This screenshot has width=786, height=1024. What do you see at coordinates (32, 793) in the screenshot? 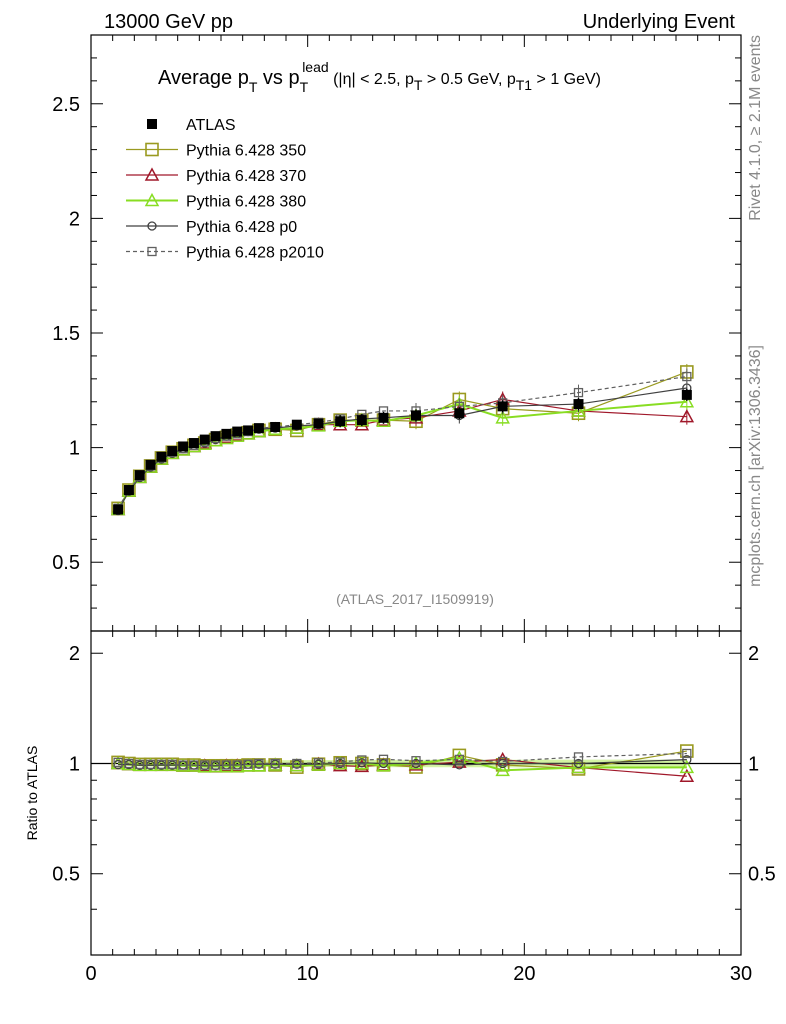
I see `ratio-ylabel: Ratio to ATLAS` at bounding box center [32, 793].